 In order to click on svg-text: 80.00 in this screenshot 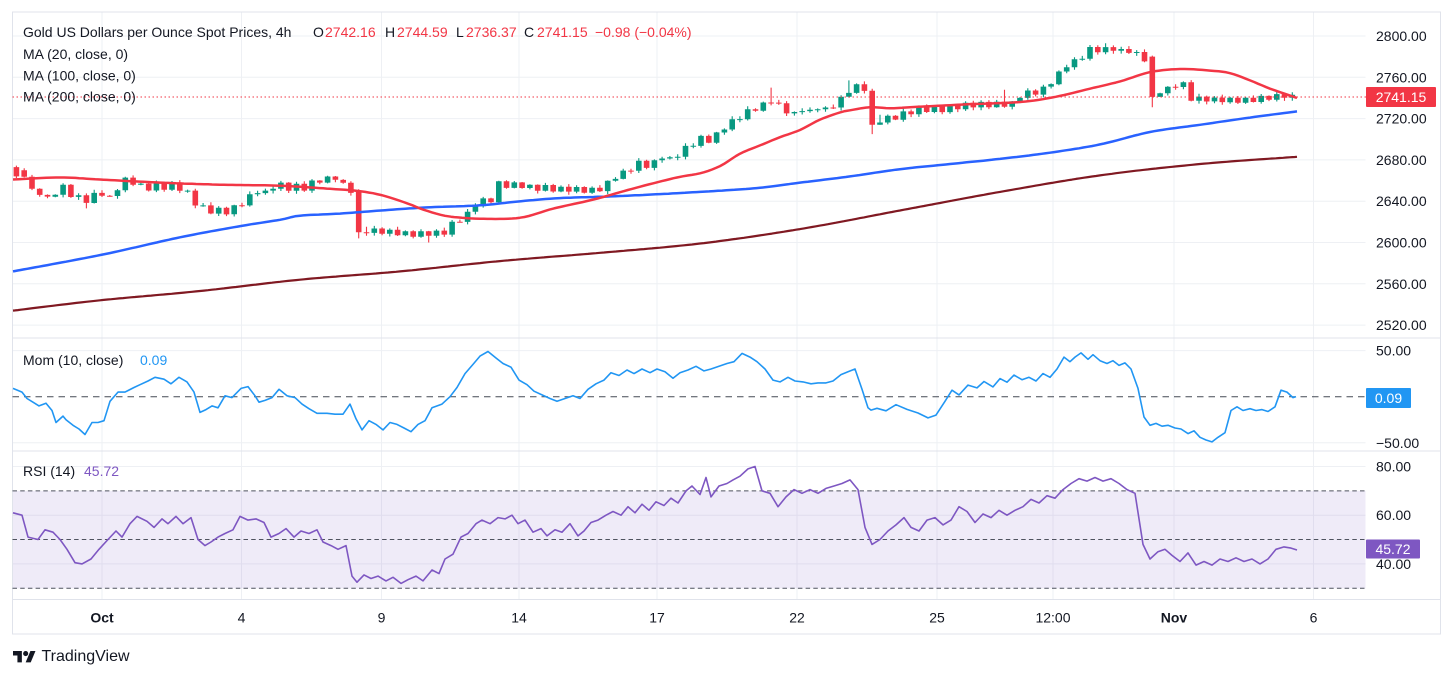, I will do `click(1393, 467)`.